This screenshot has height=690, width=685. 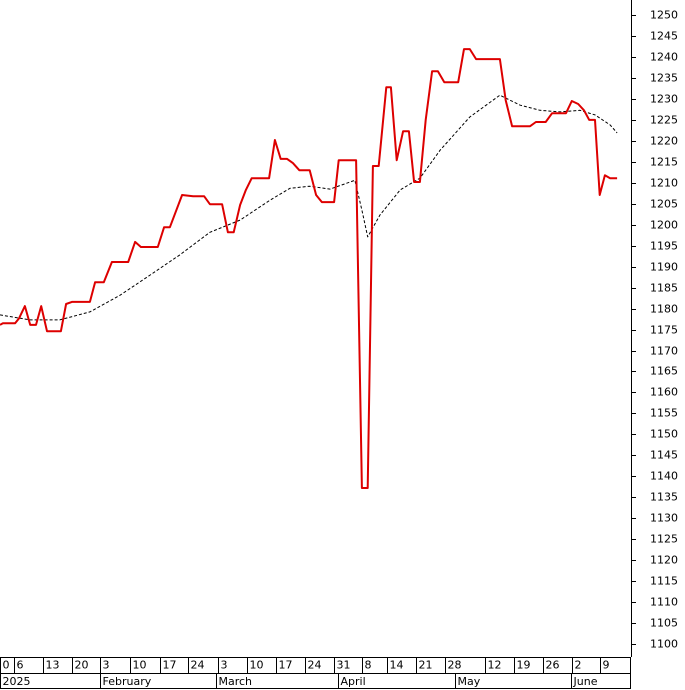 What do you see at coordinates (82, 665) in the screenshot?
I see `x-tick-label: 20` at bounding box center [82, 665].